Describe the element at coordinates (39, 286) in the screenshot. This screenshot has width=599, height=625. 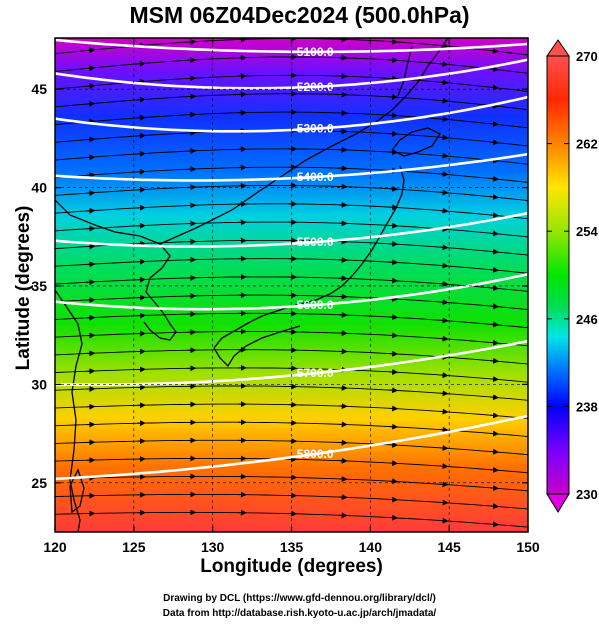
I see `y-tick-label: 35` at that location.